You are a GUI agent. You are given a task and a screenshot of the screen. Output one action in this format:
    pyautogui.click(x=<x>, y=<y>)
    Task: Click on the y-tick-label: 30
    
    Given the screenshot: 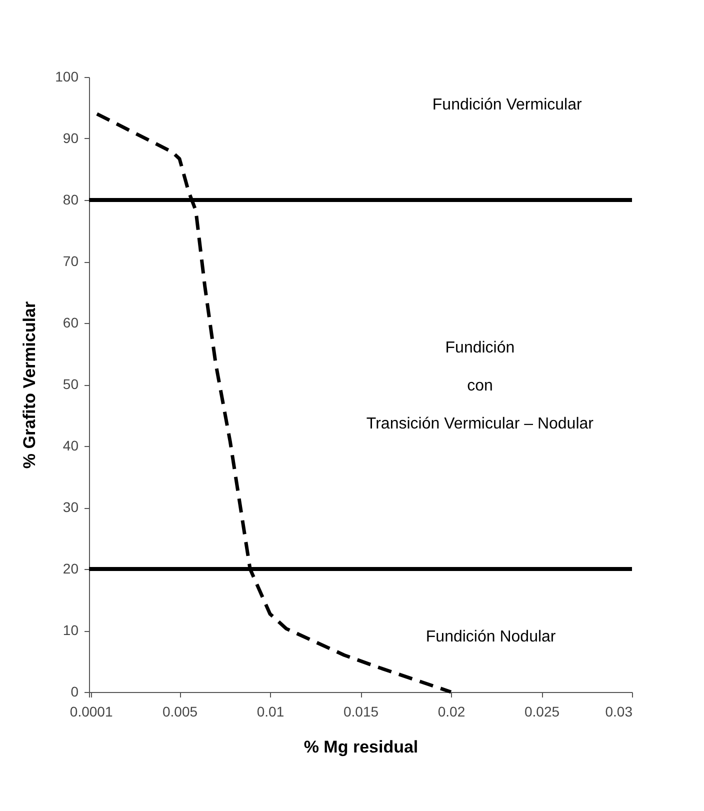 What is the action you would take?
    pyautogui.click(x=70, y=507)
    